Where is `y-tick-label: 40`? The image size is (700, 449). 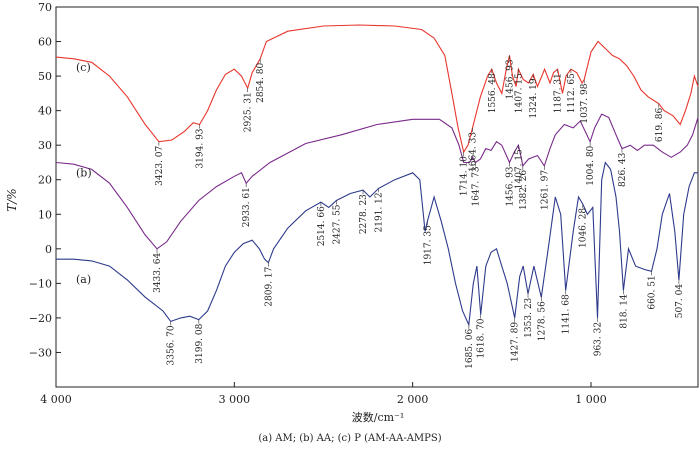 y-tick-label: 40 is located at coordinates (45, 111).